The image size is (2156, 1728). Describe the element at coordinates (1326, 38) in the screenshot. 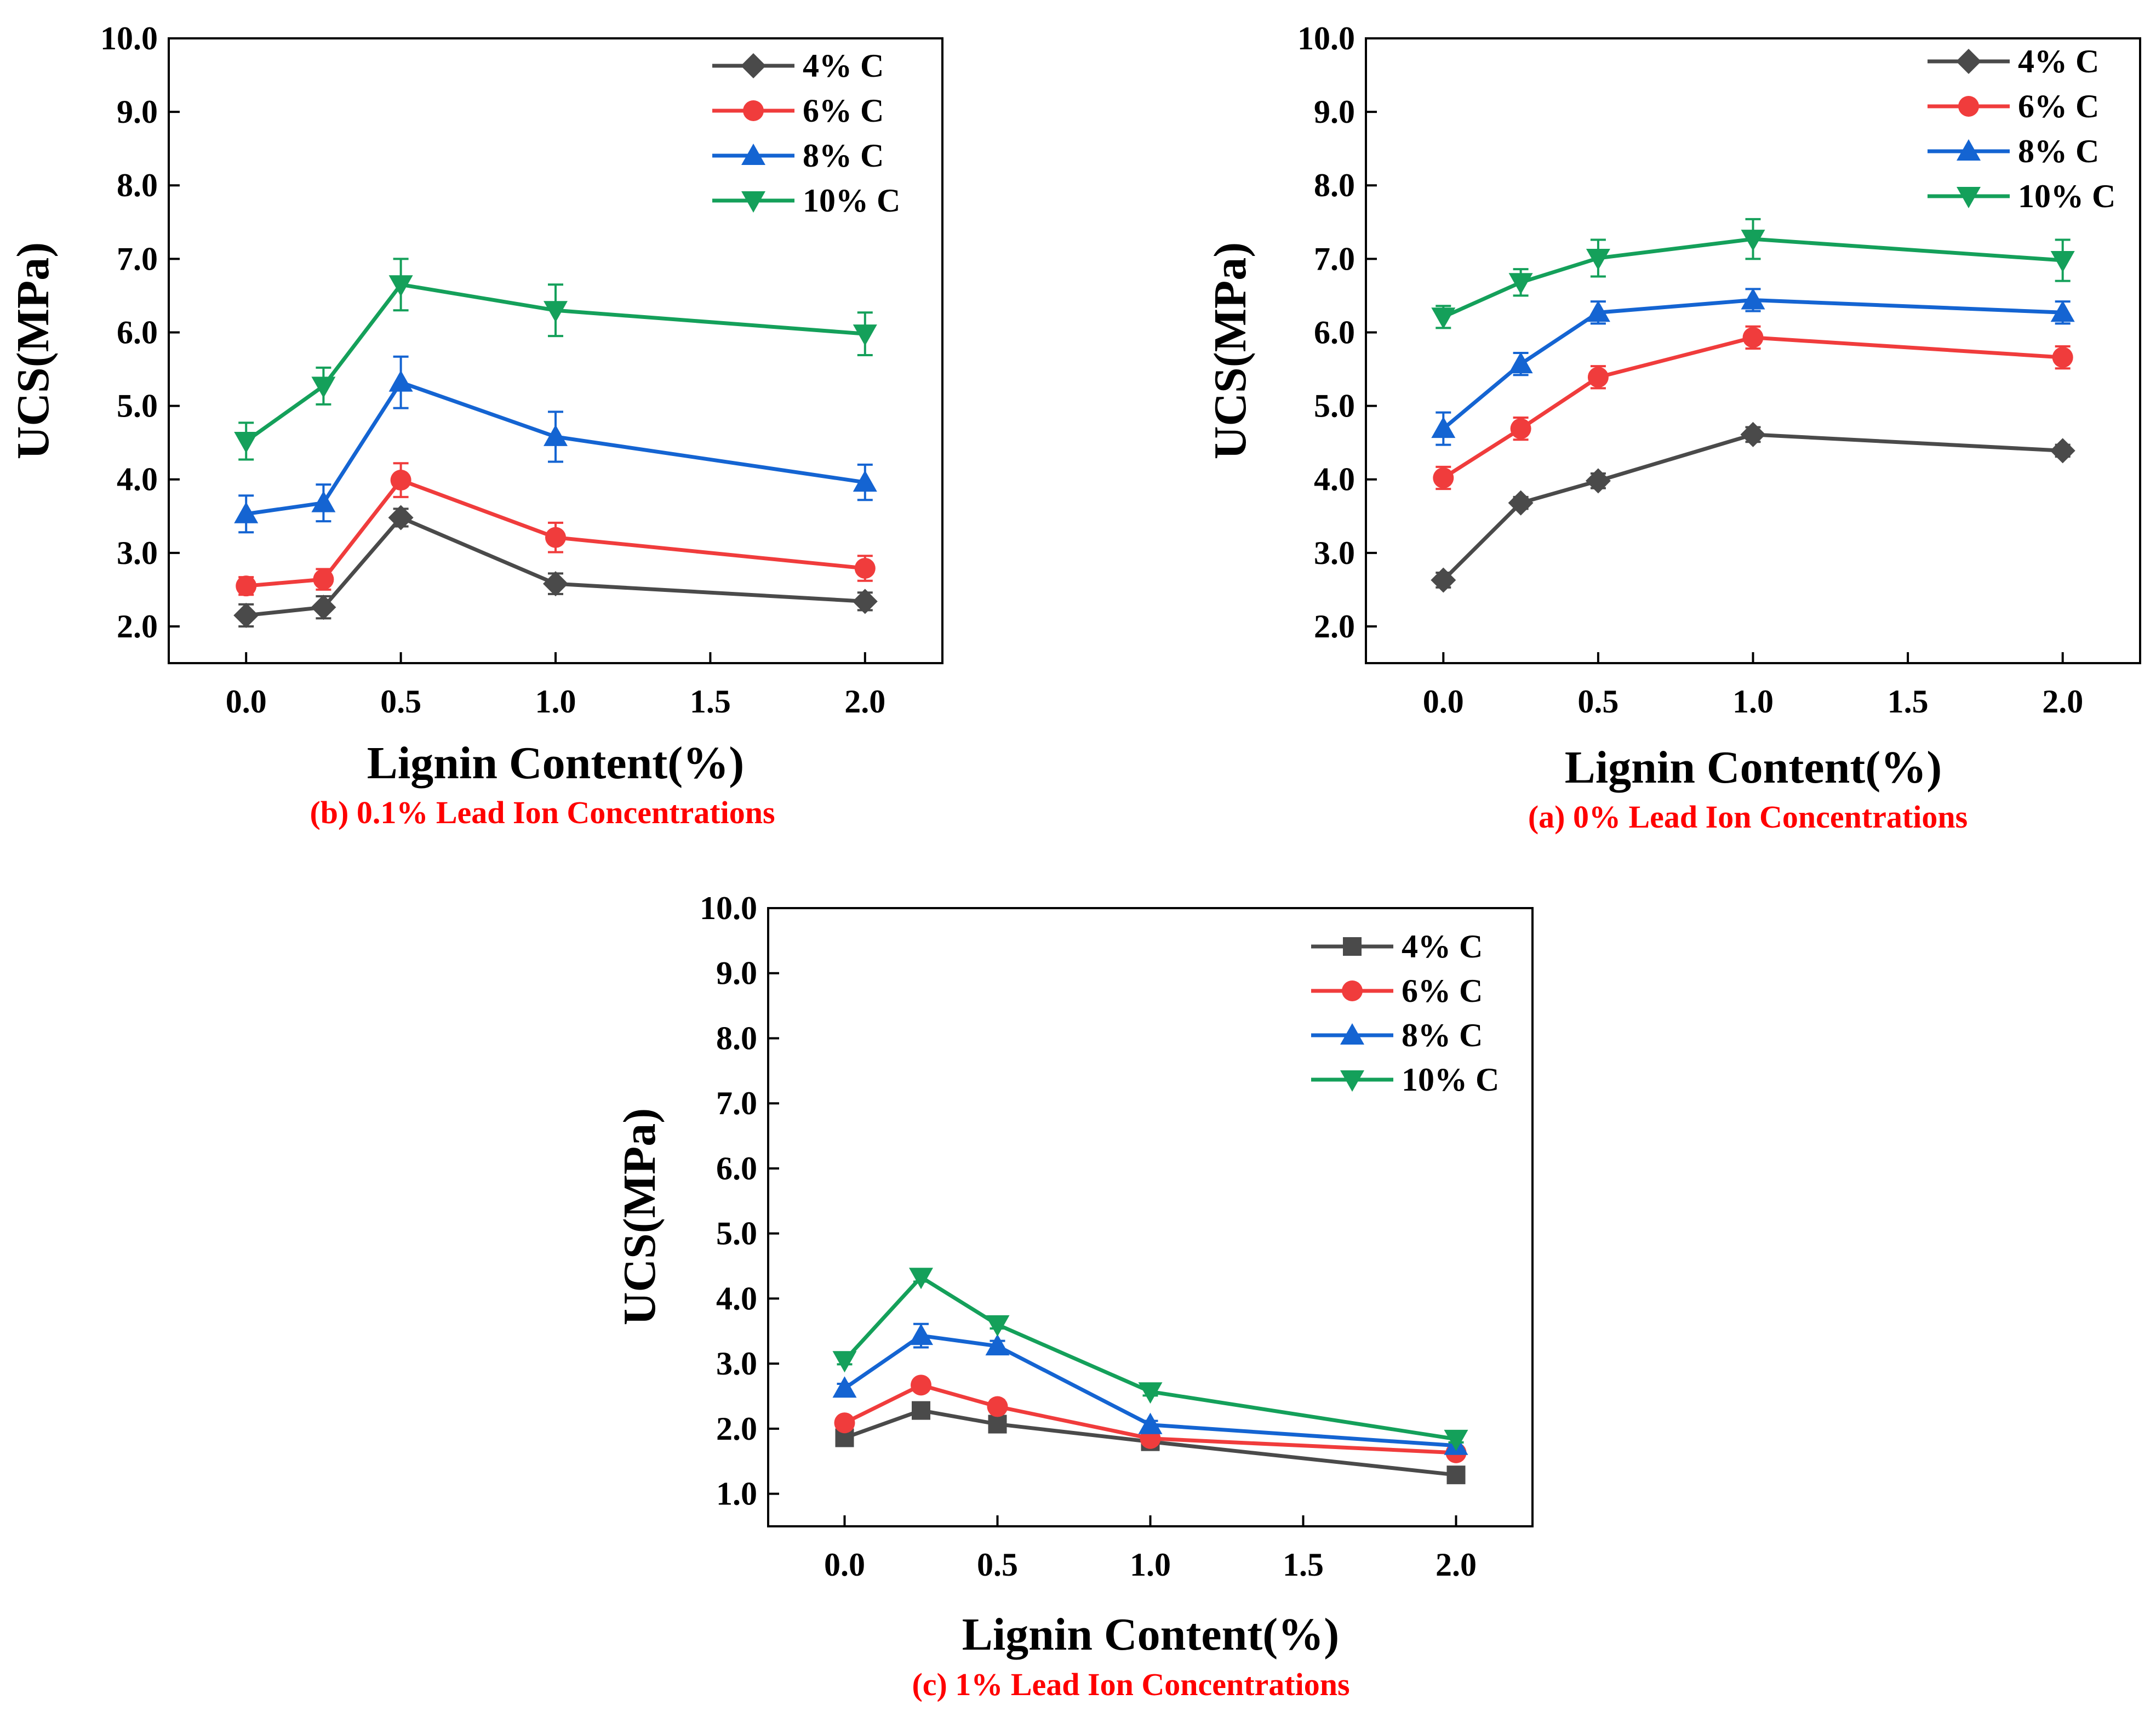

I see `y-tick-label: 10.0` at that location.